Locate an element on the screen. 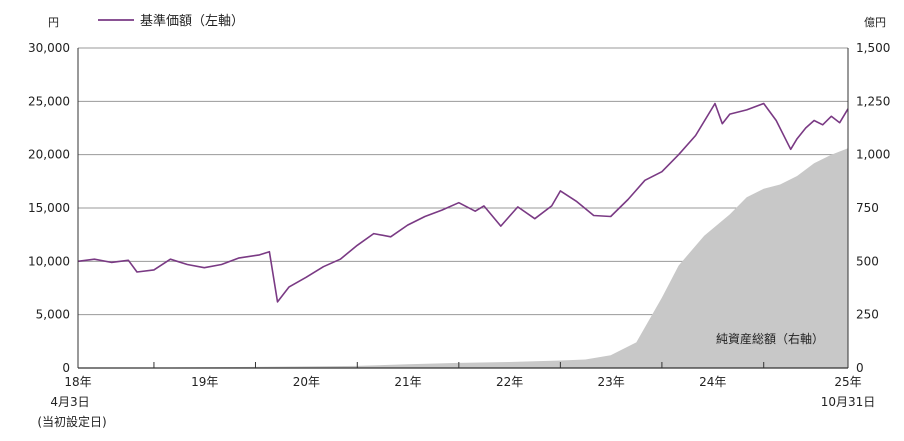 The image size is (904, 441). start-date-note: (当初設定日) is located at coordinates (71, 421).